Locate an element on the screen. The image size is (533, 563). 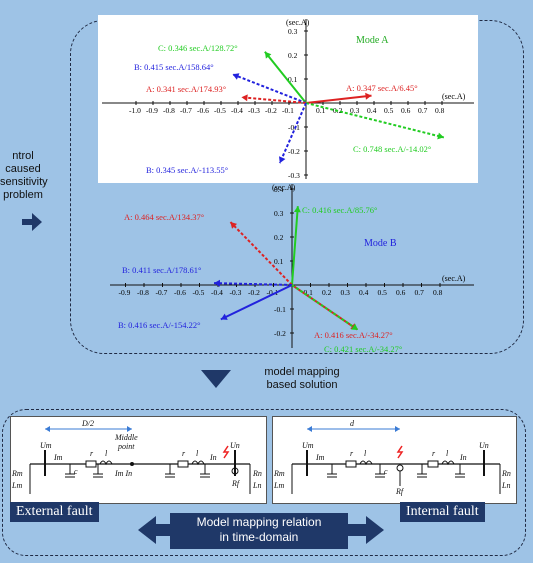
y-tick-label: 0.2 is located at coordinates (293, 55).